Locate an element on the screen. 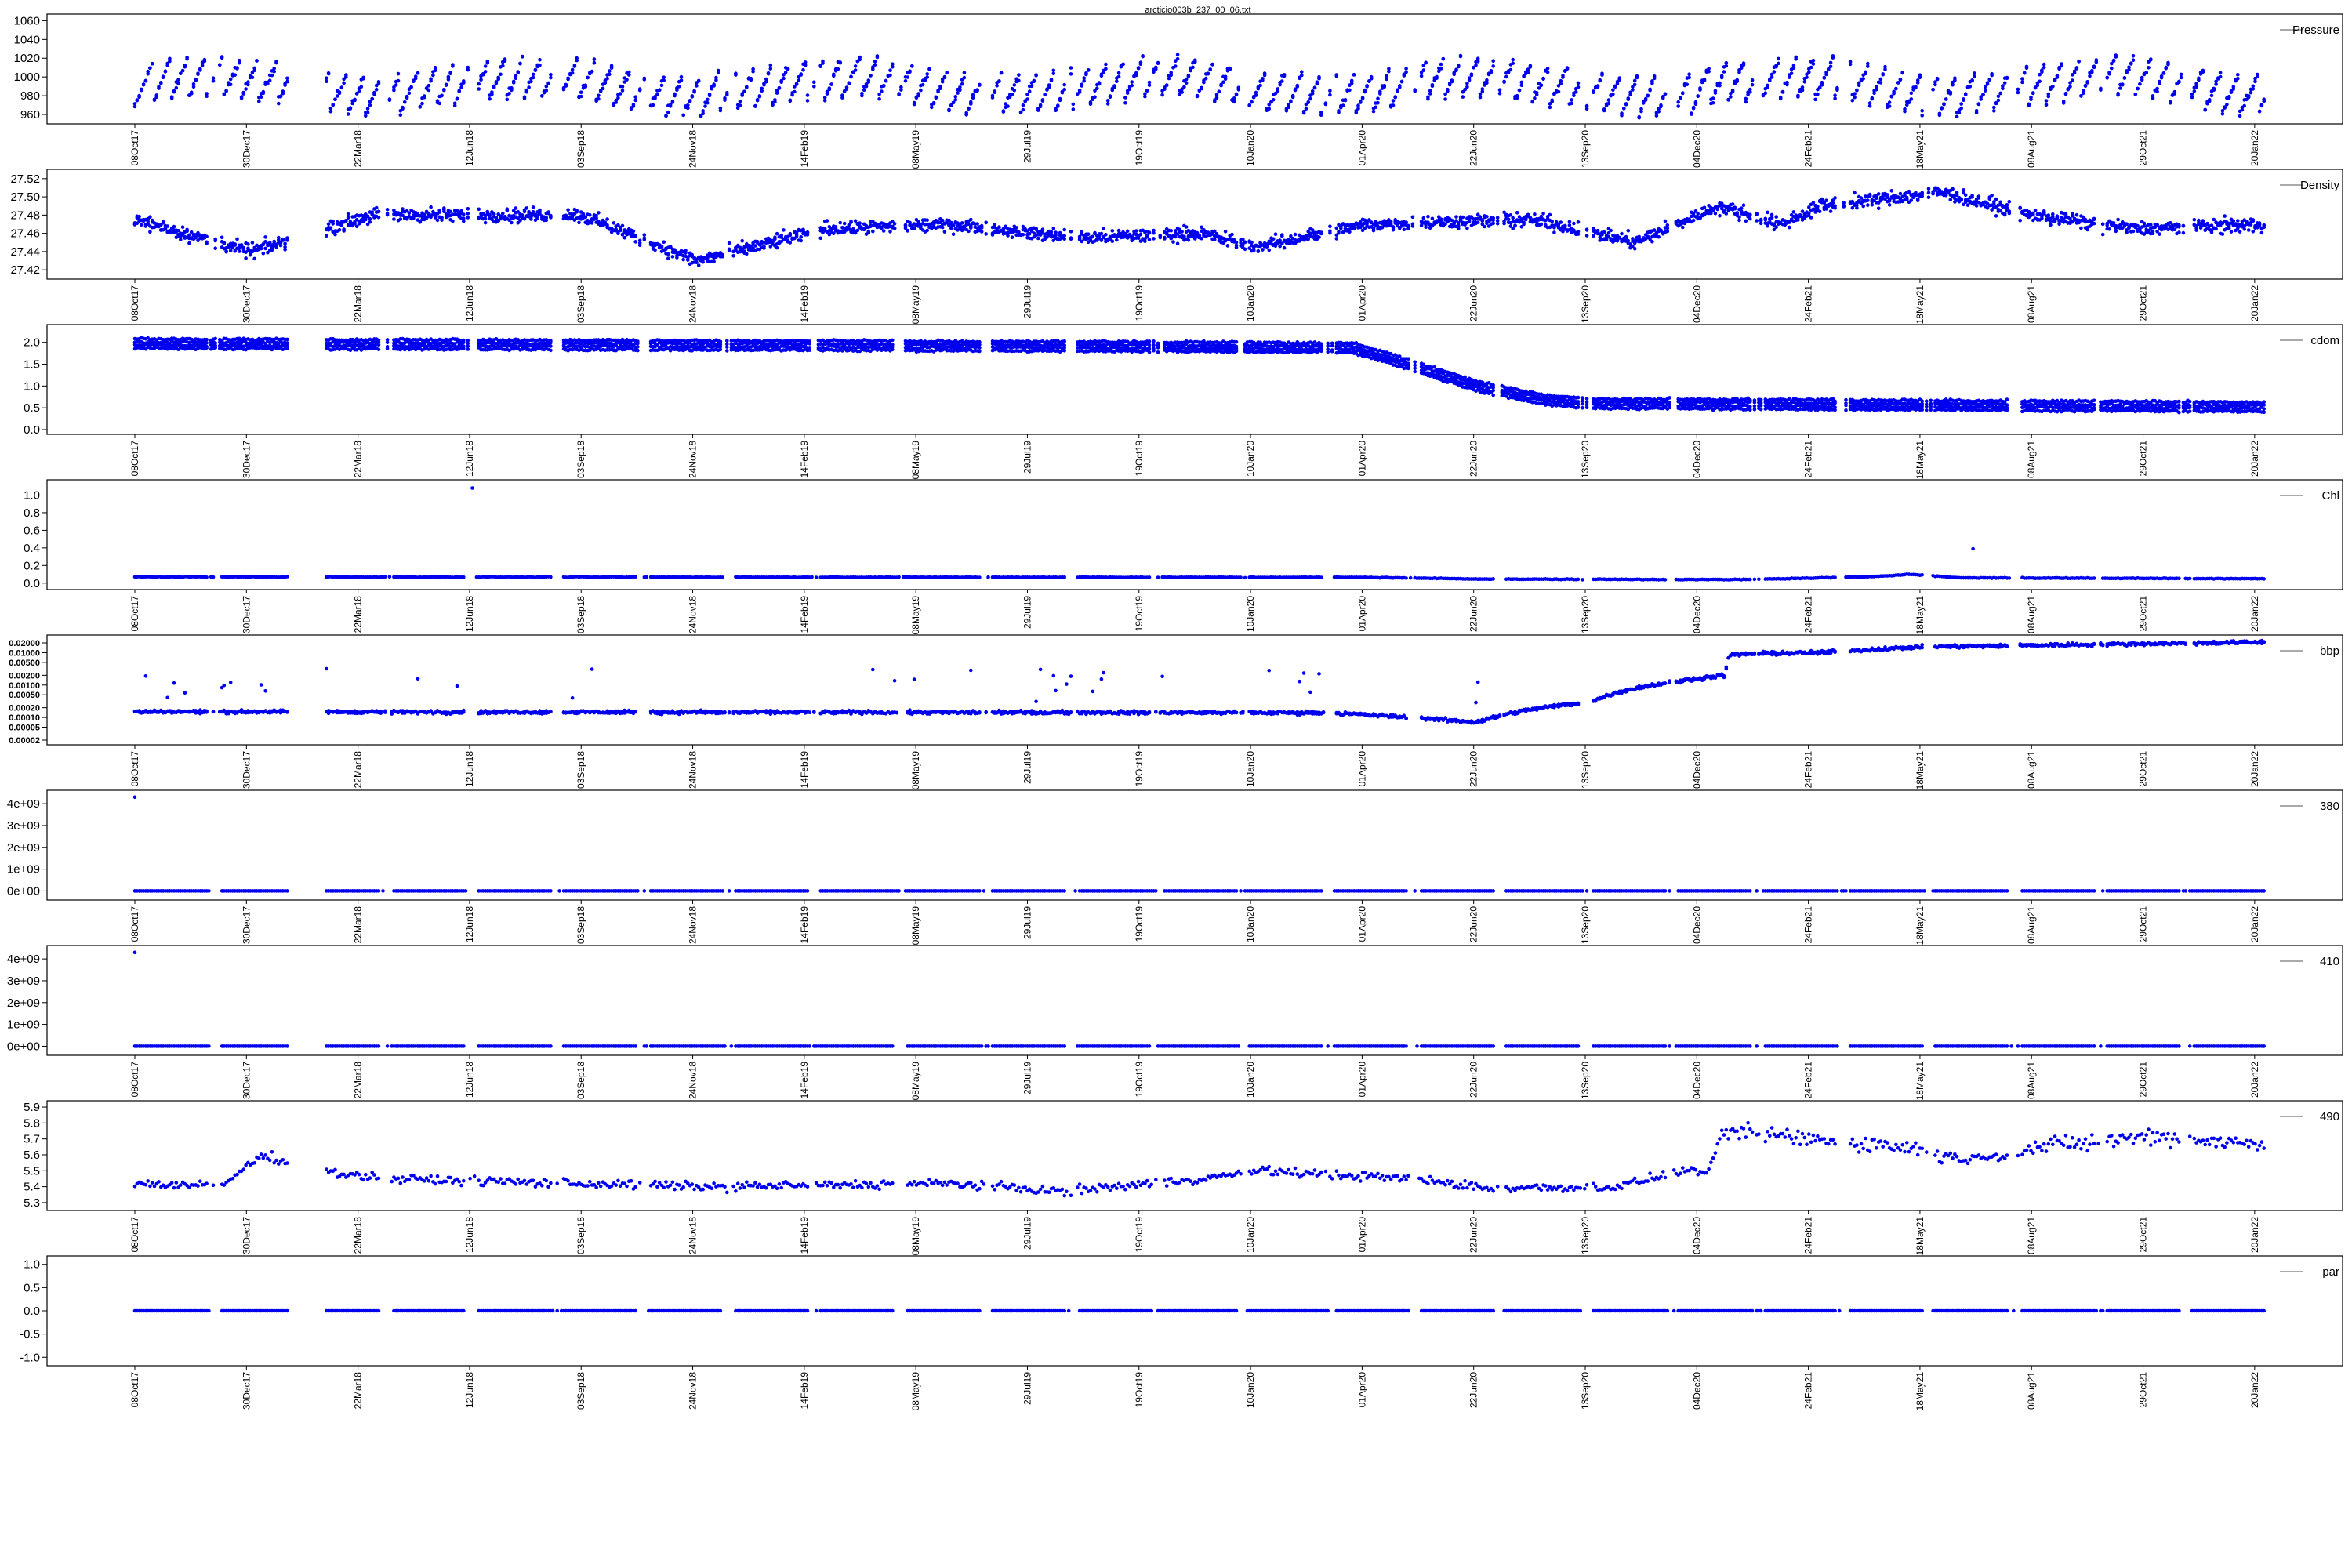  y-tick-label: 0.5 is located at coordinates (32, 408).